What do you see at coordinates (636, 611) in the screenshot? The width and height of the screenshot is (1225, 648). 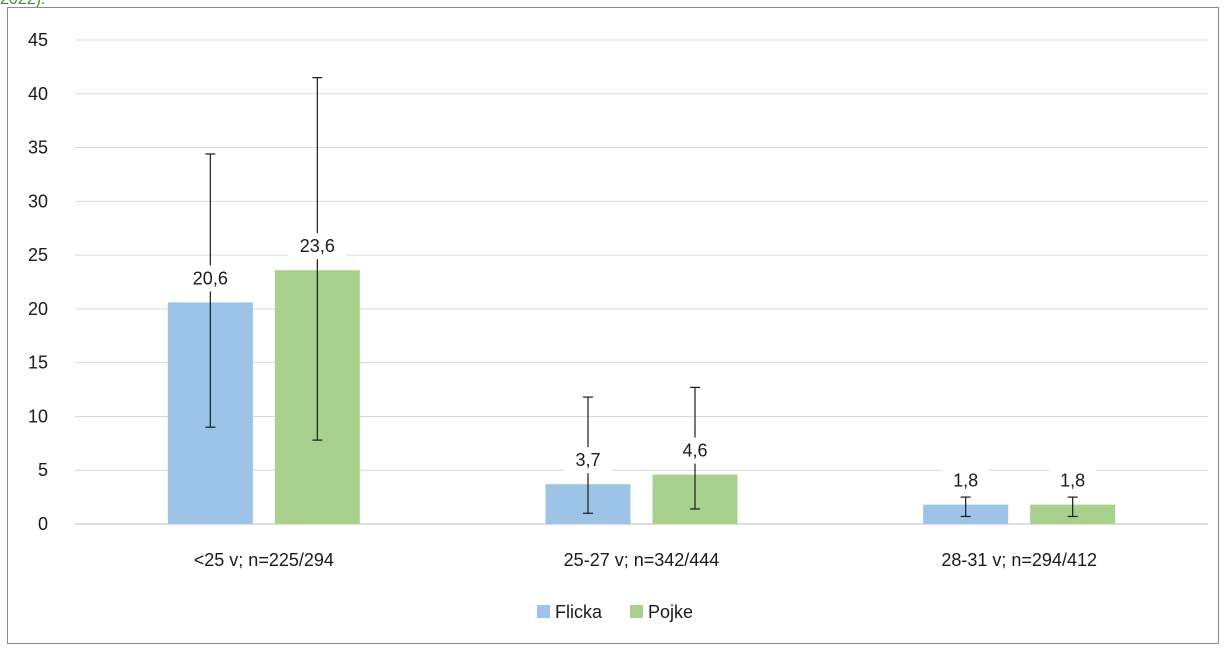 I see `legend-swatch-pojke` at bounding box center [636, 611].